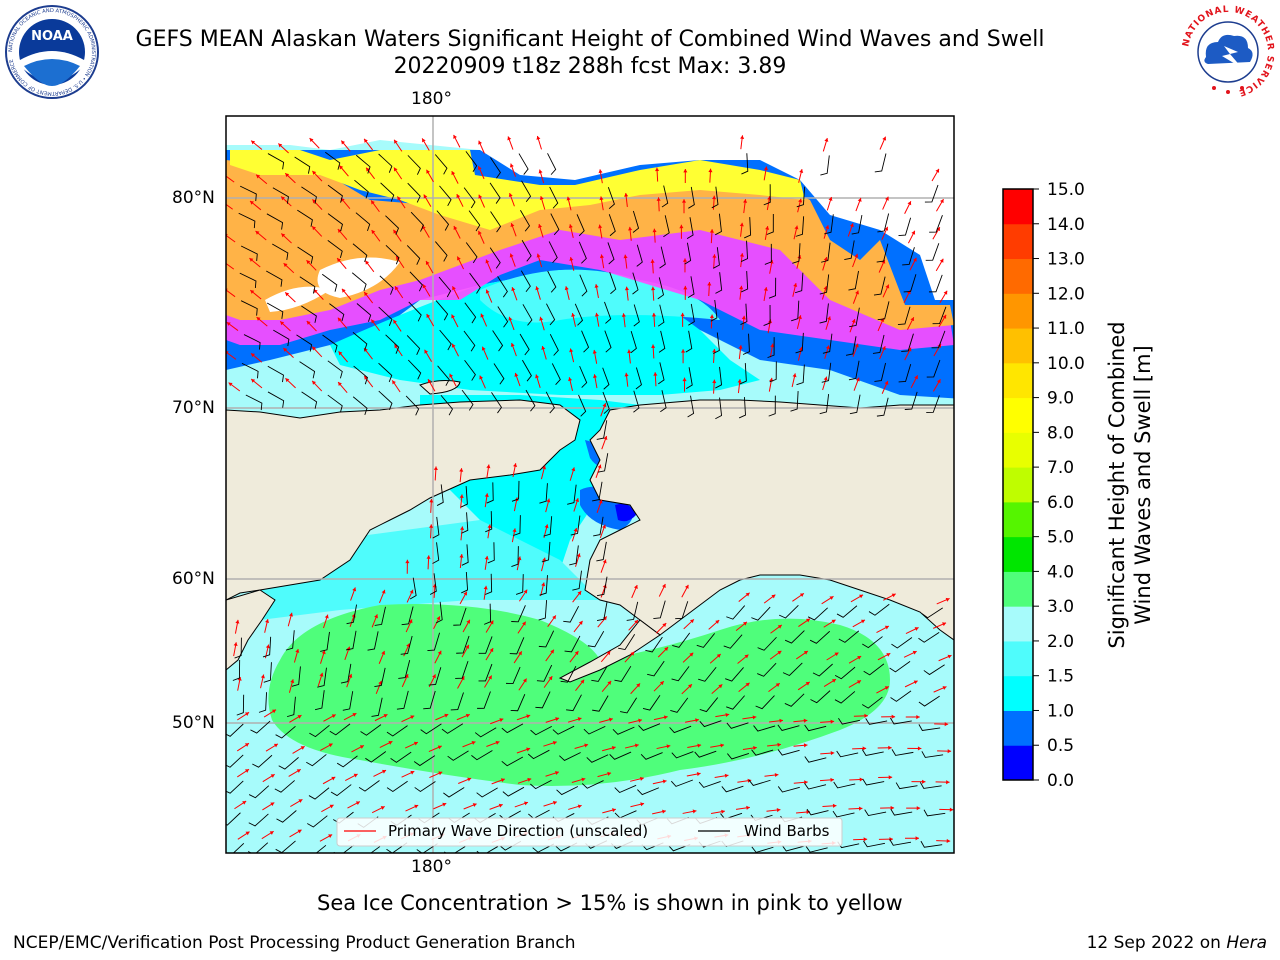 The width and height of the screenshot is (1280, 960). Describe the element at coordinates (1066, 364) in the screenshot. I see `colorbar-tick-label: 10.0` at that location.